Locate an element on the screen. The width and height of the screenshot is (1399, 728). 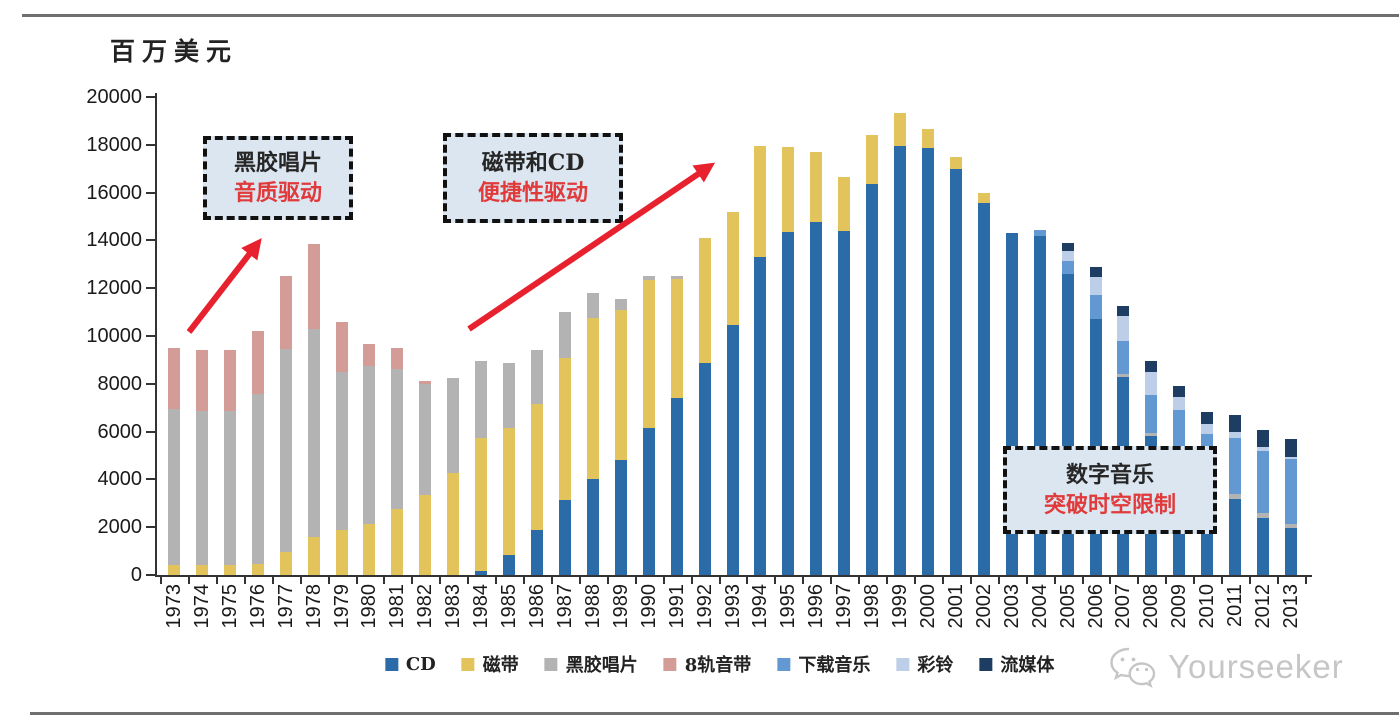
year-label: 1996 is located at coordinates (816, 606).